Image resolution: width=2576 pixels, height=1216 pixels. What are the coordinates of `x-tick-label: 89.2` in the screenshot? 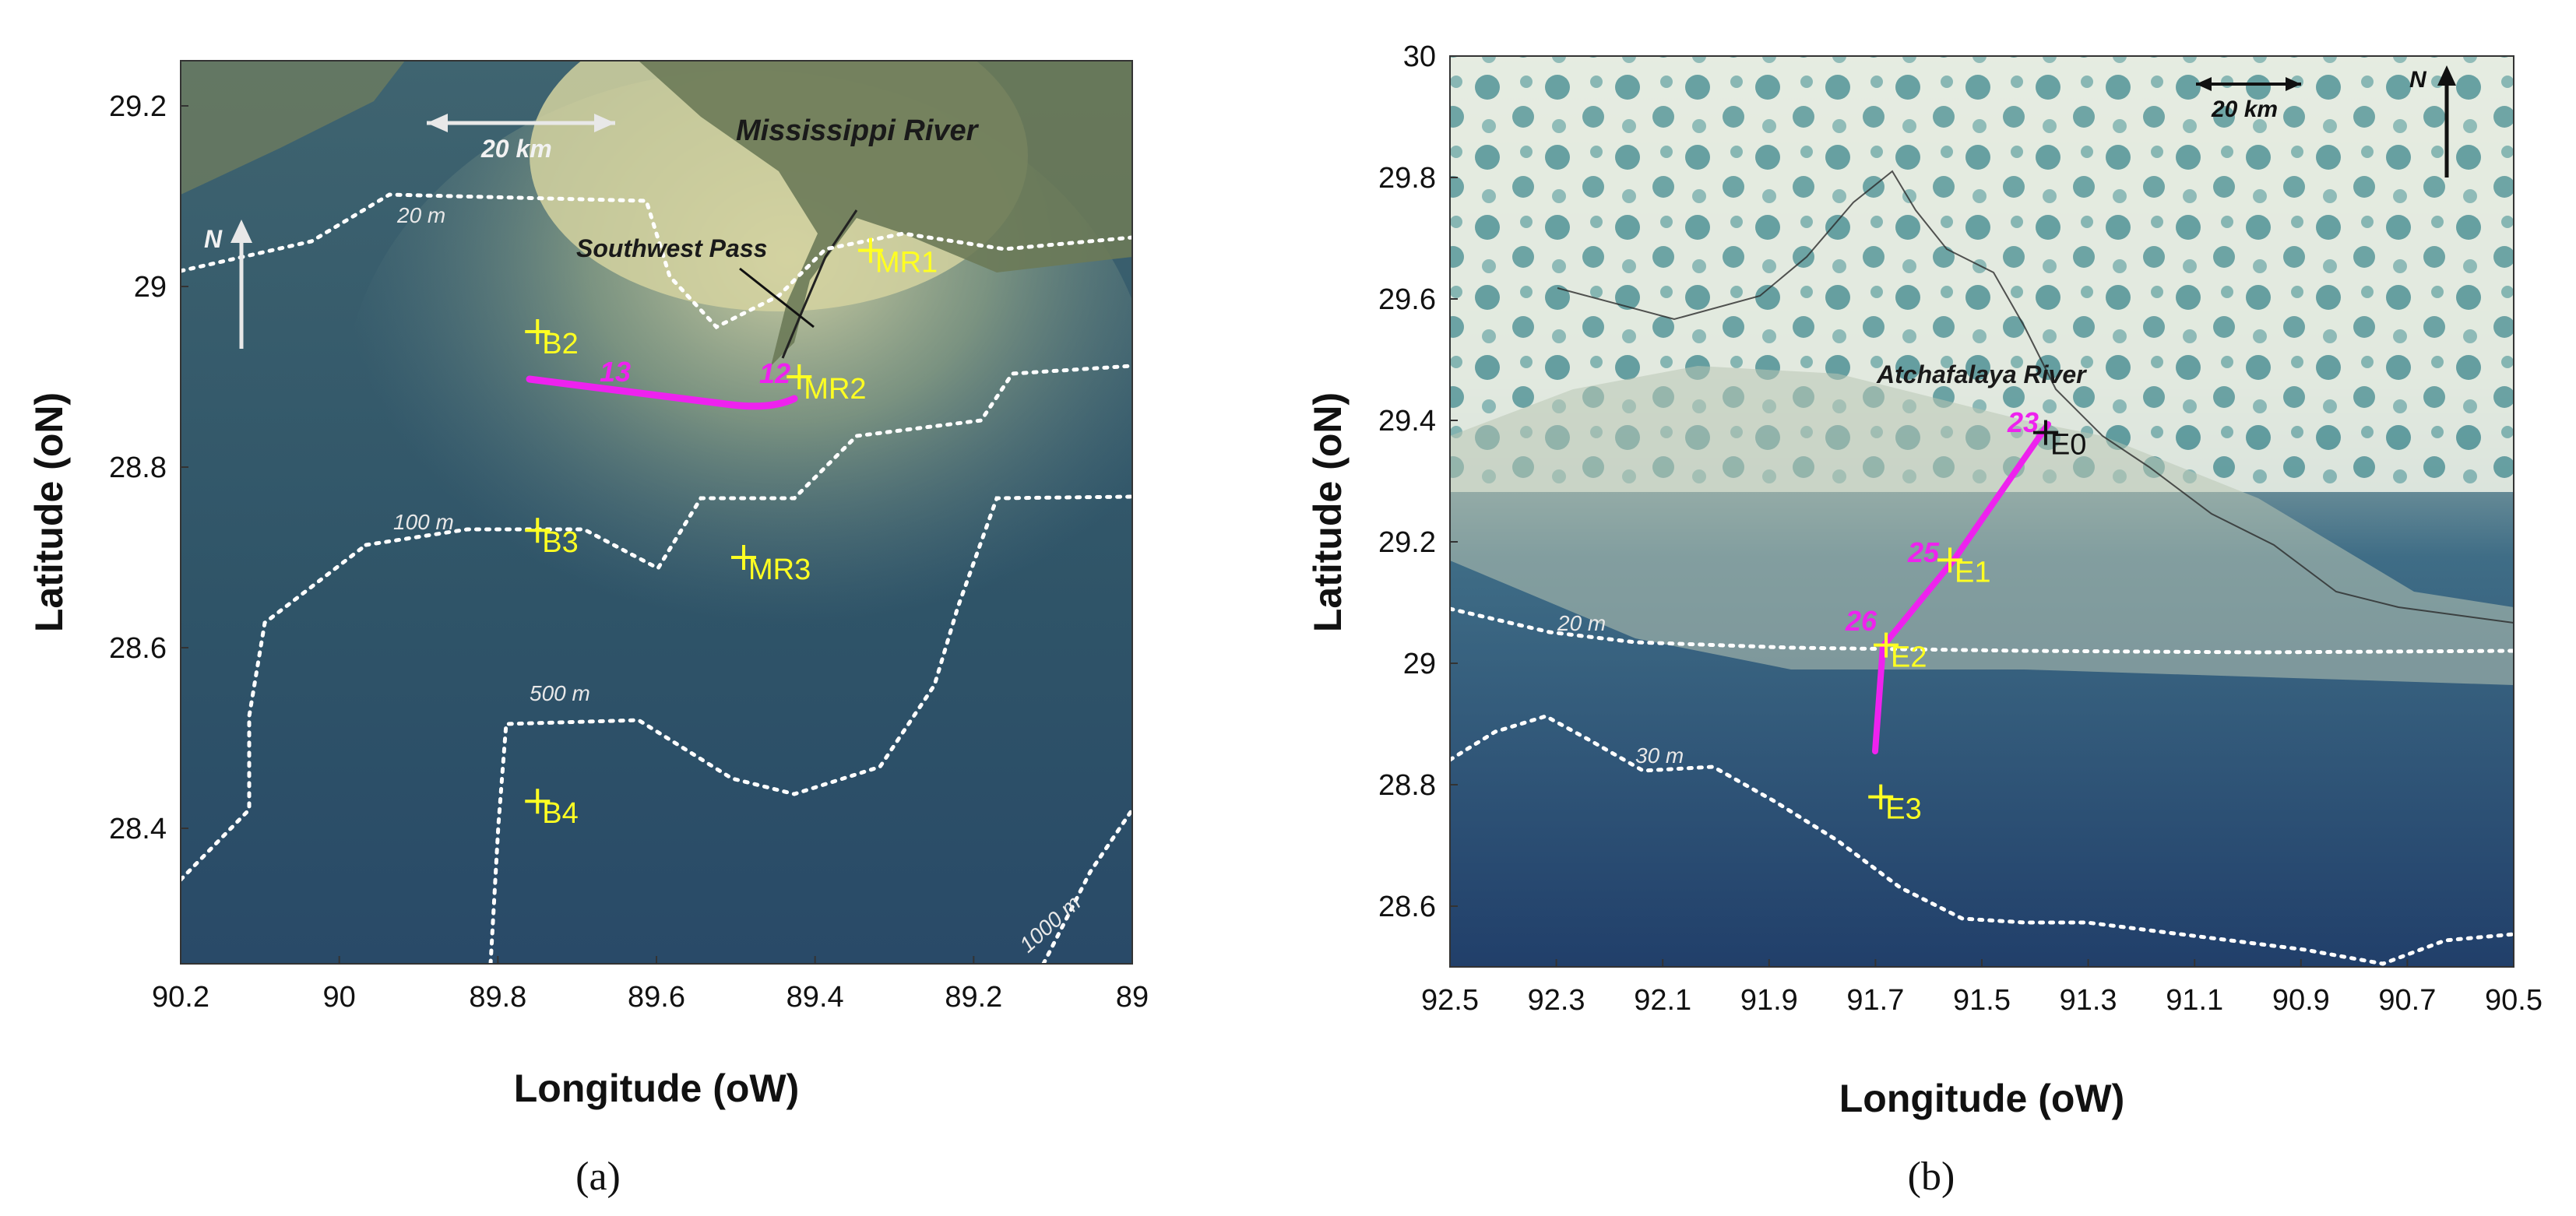 It's located at (973, 998).